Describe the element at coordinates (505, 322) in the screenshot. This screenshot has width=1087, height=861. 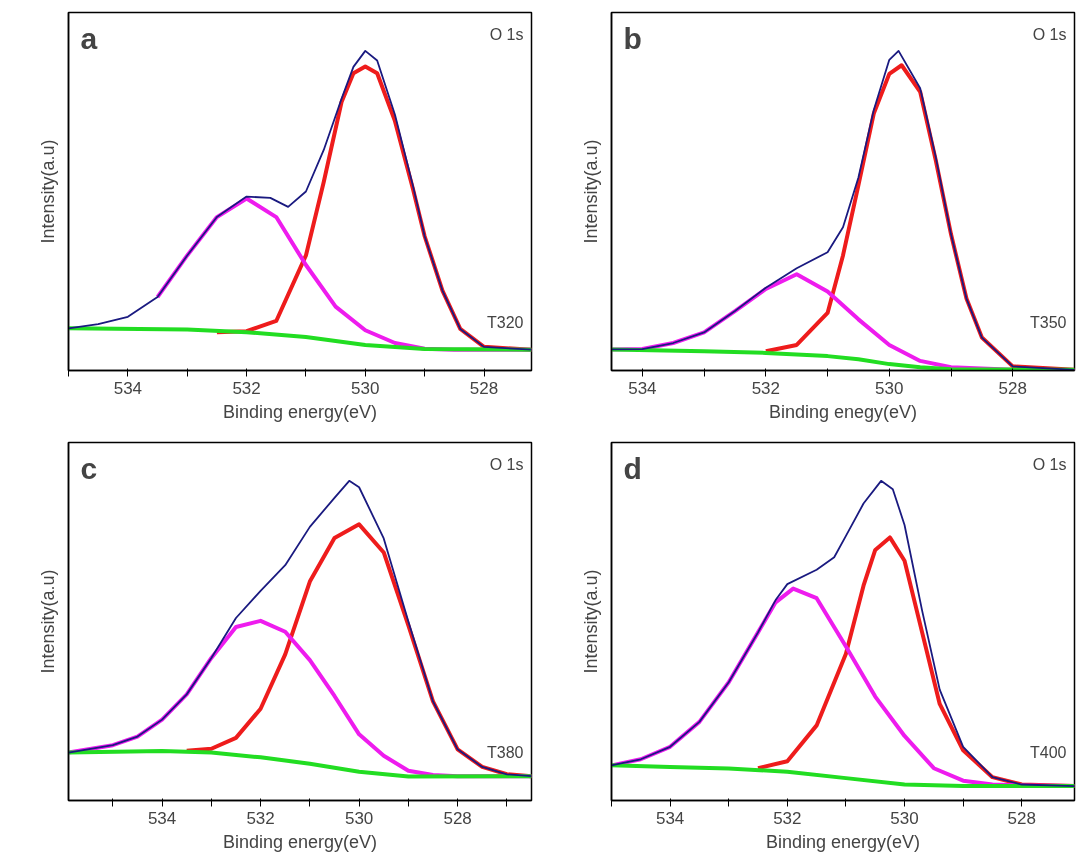
I see `annotation: T320` at that location.